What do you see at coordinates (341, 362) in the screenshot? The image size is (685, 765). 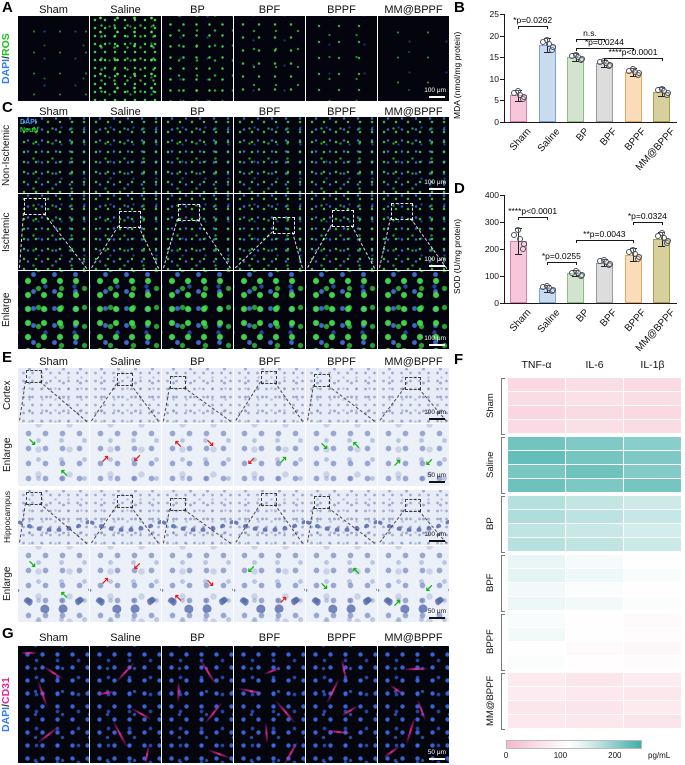 I see `column-header-bppf: BPPF` at bounding box center [341, 362].